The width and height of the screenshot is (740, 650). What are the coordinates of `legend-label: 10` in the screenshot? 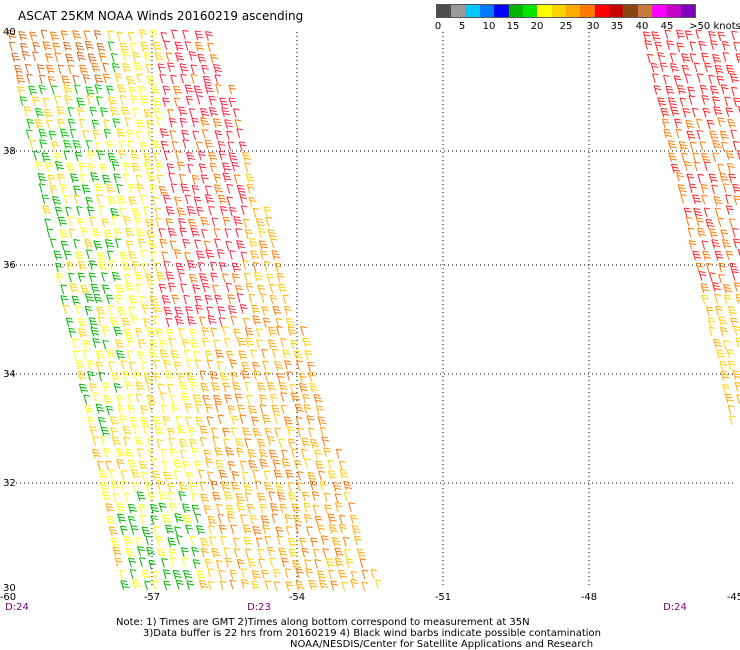 It's located at (489, 26).